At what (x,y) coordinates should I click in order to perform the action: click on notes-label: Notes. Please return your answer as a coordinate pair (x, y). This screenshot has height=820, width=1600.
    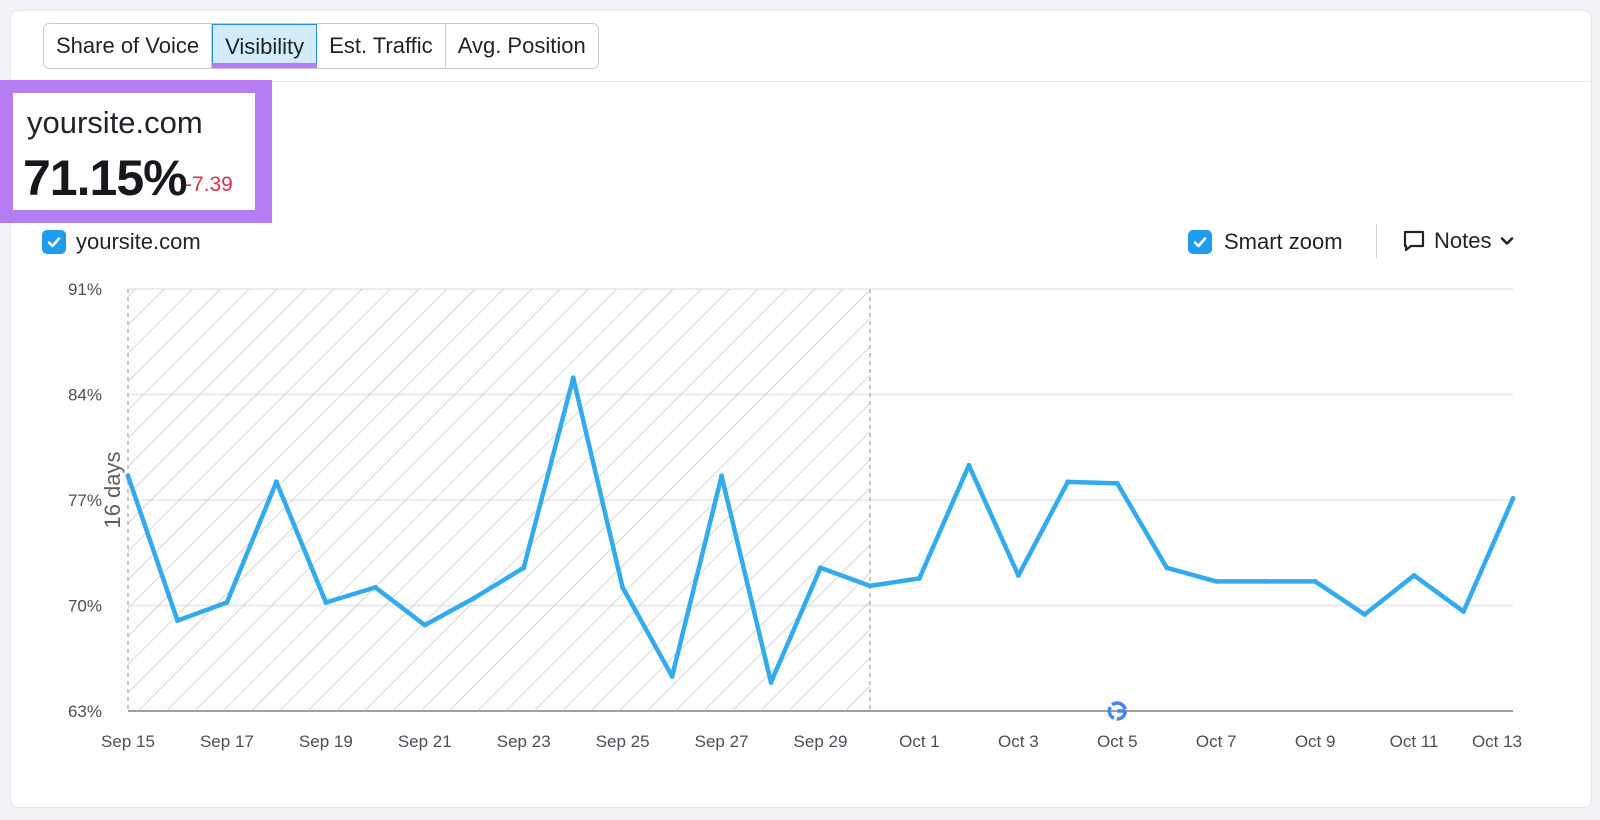
    Looking at the image, I should click on (1463, 240).